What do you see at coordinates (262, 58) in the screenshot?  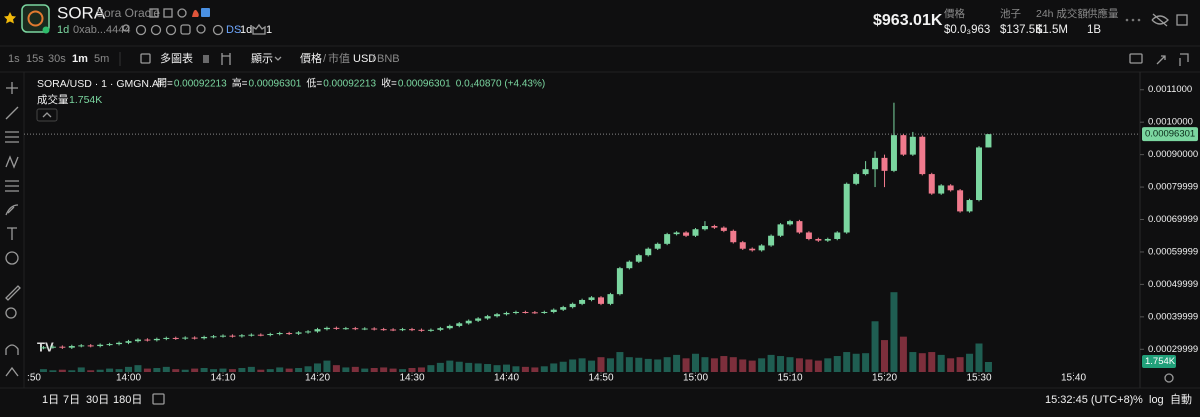 I see `display-menu: 顯示` at bounding box center [262, 58].